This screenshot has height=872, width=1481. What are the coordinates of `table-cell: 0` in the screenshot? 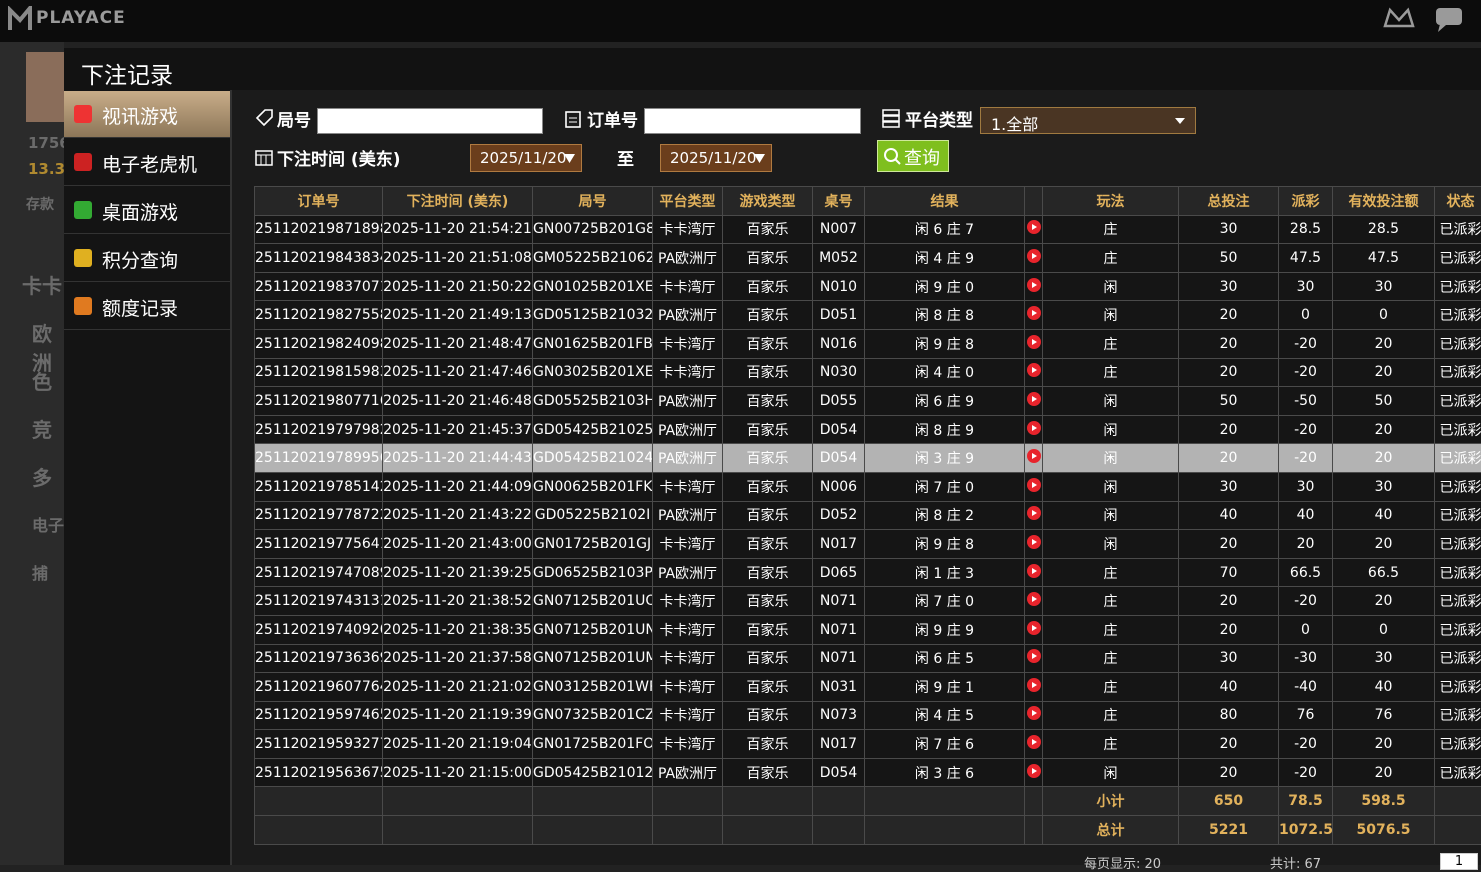 It's located at (1306, 315).